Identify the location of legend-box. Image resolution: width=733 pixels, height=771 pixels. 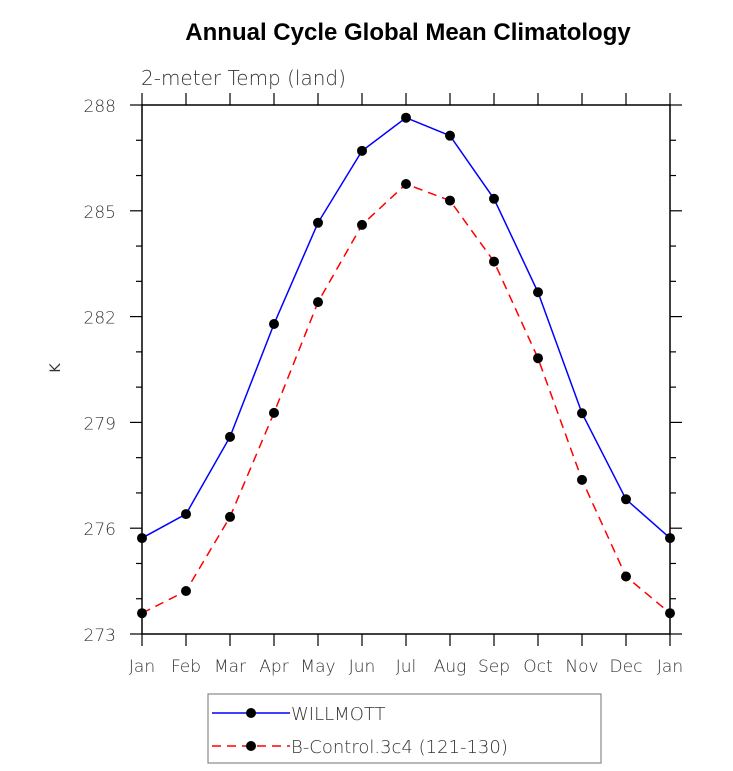
(404, 728).